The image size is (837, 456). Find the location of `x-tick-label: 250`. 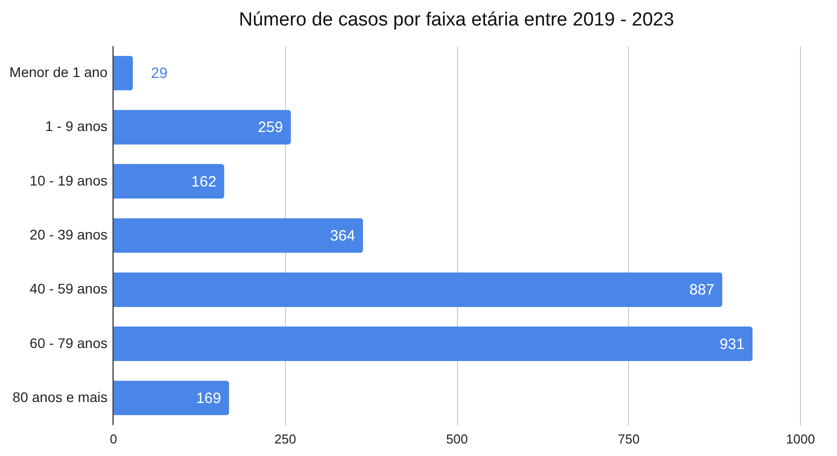

x-tick-label: 250 is located at coordinates (285, 439).